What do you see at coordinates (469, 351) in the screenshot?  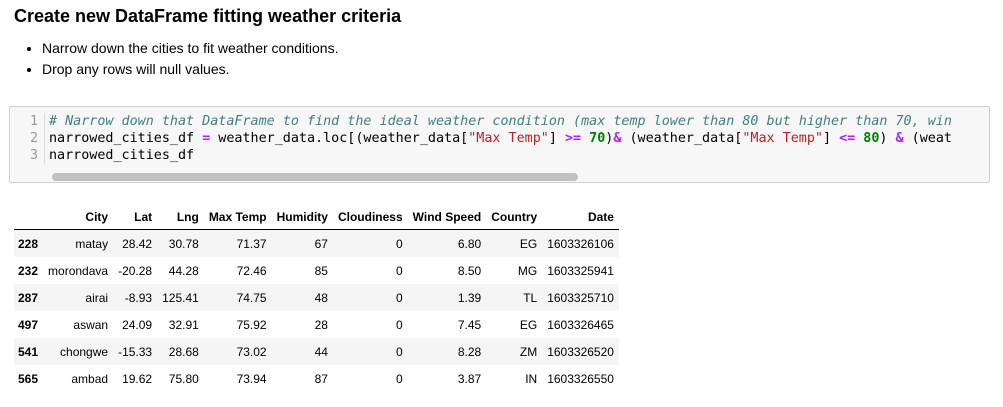 I see `cell-wind-speed: 8.28` at bounding box center [469, 351].